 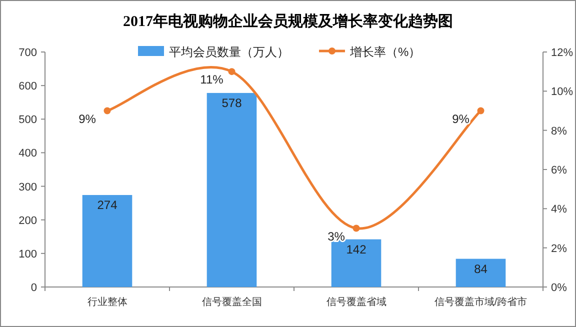 I want to click on y2-tick-label: 6%, so click(x=559, y=170).